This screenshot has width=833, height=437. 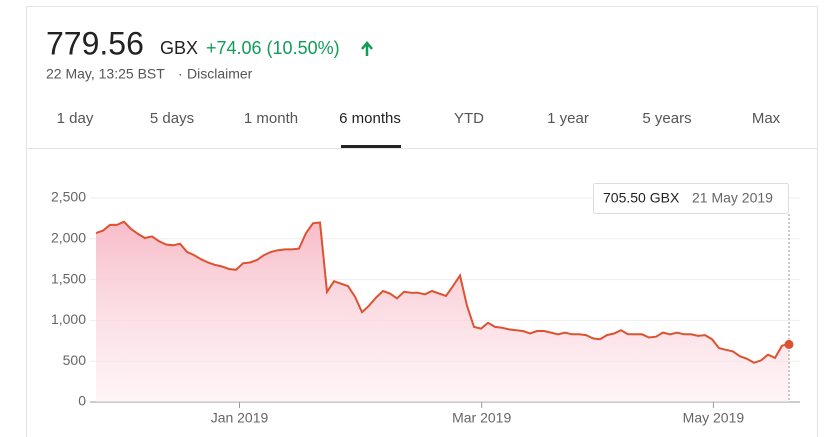 What do you see at coordinates (172, 118) in the screenshot?
I see `tab: 5 days` at bounding box center [172, 118].